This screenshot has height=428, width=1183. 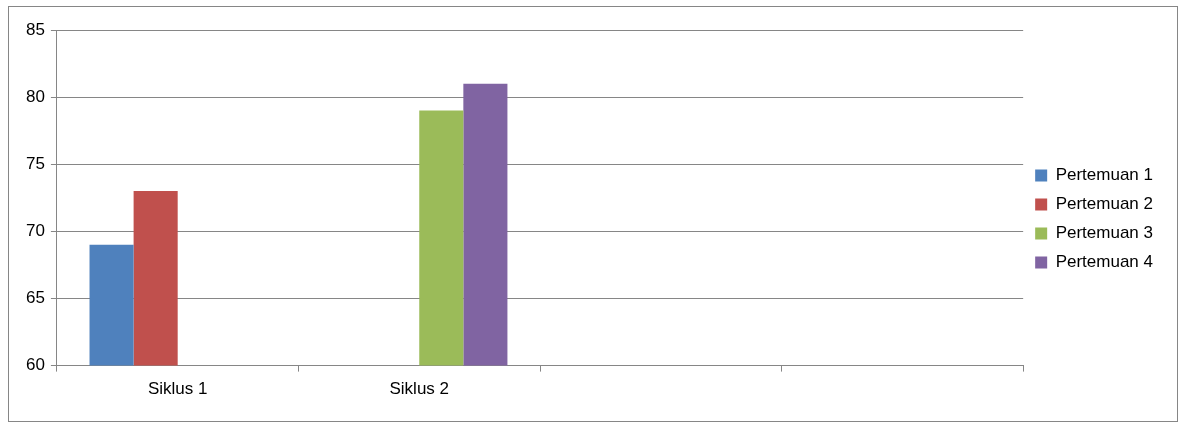 What do you see at coordinates (1104, 204) in the screenshot?
I see `legend-label: Pertemuan 2` at bounding box center [1104, 204].